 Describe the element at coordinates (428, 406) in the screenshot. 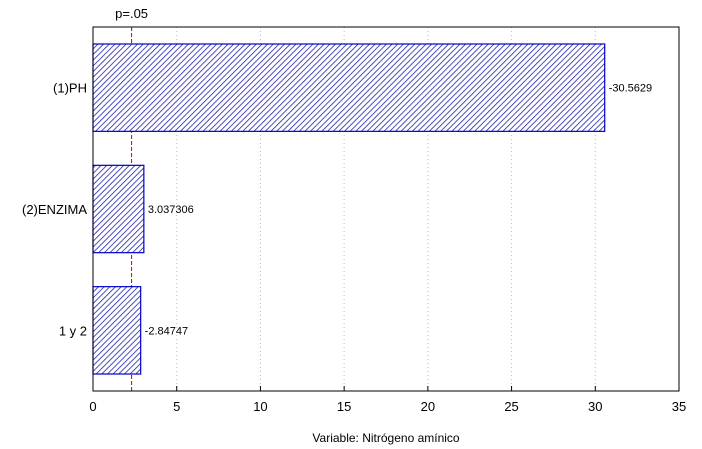

I see `x-tick-label: 20` at that location.